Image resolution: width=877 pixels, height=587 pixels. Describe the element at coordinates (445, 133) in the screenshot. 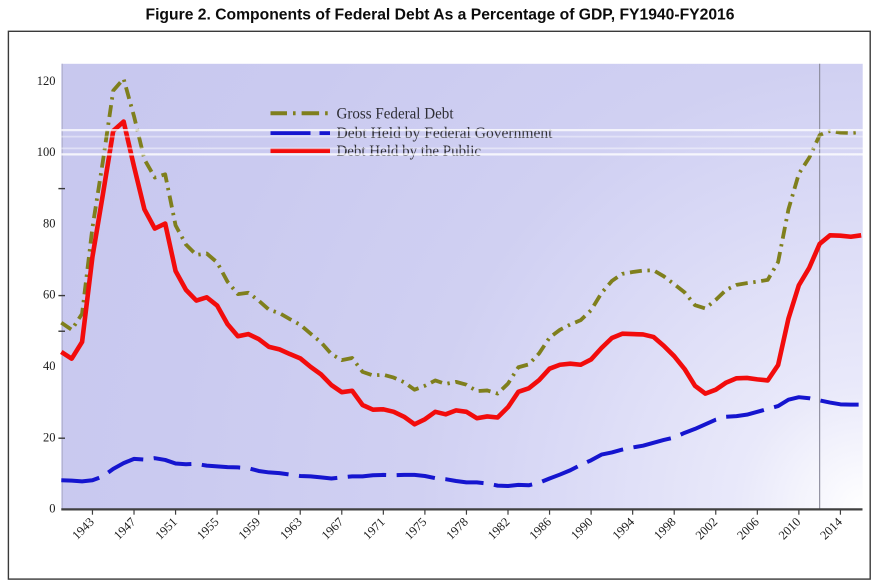

I see `svg-text:Debt Held by Federal Governmen: Debt Held by Federal Government` at that location.